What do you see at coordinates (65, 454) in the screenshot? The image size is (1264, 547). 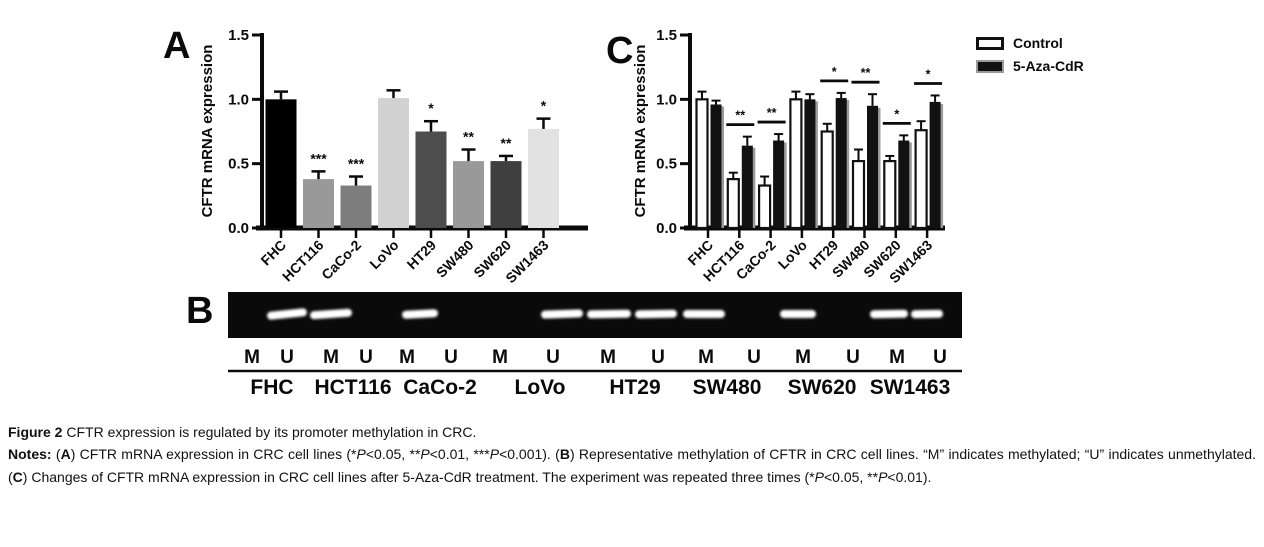 I see `caption-run: A` at bounding box center [65, 454].